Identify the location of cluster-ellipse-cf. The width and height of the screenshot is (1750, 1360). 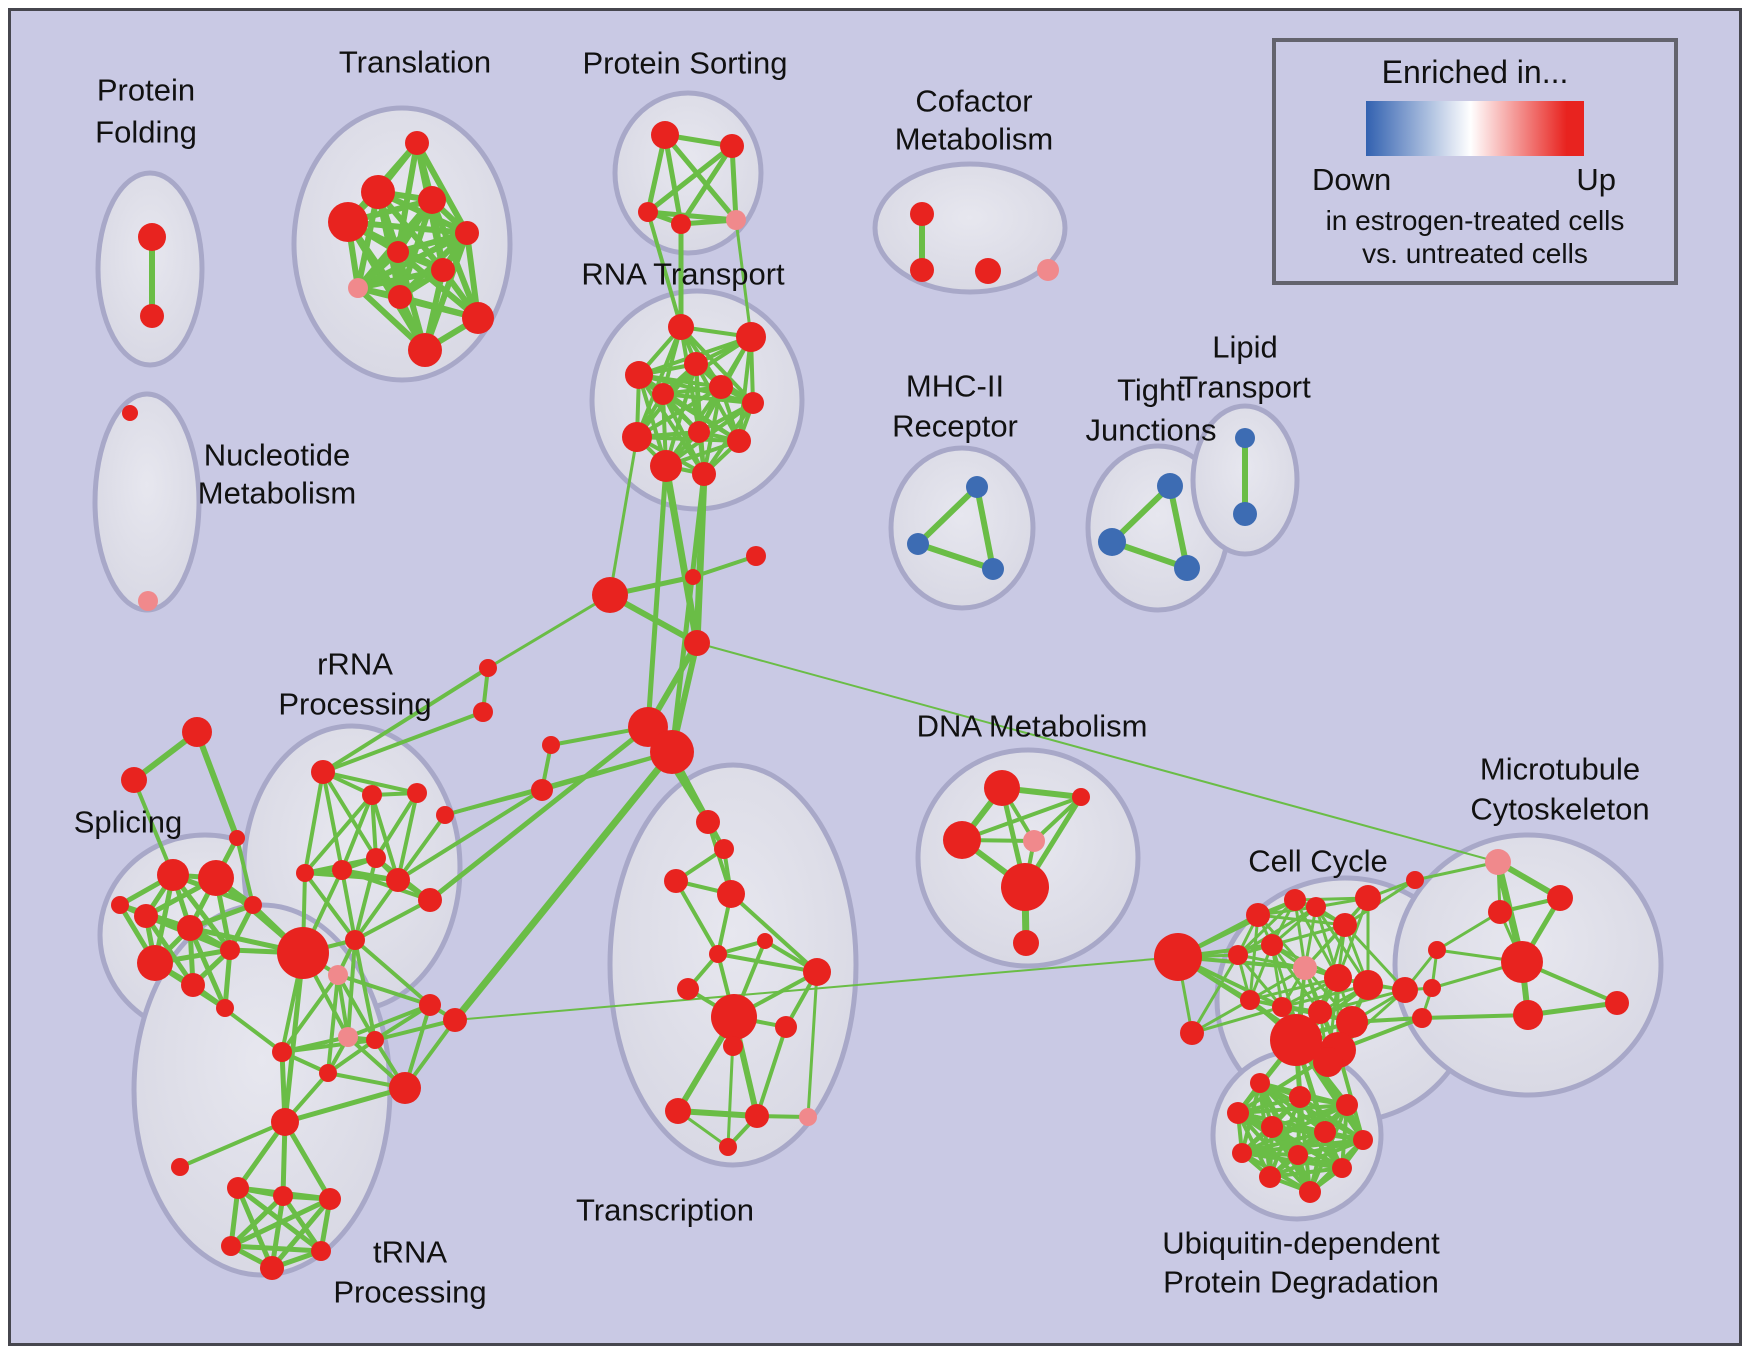
(970, 228).